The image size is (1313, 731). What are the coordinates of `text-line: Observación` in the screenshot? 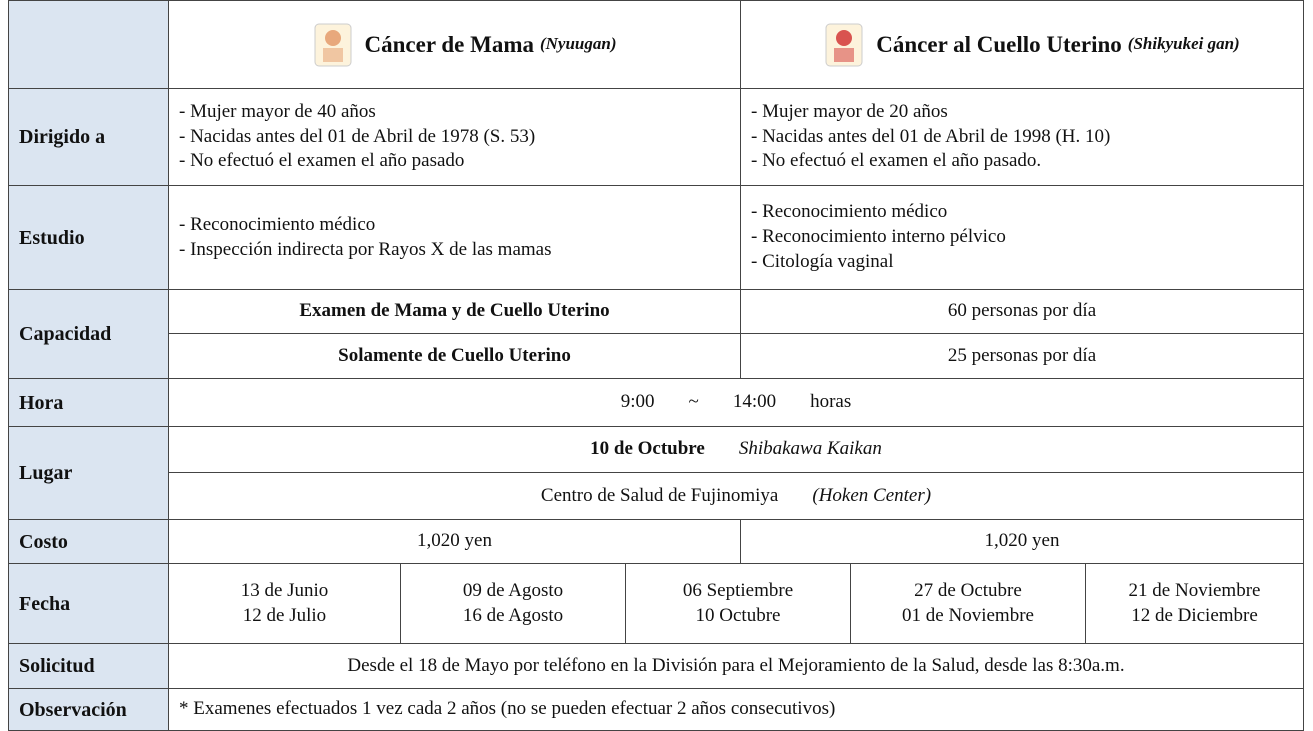 It's located at (93, 710).